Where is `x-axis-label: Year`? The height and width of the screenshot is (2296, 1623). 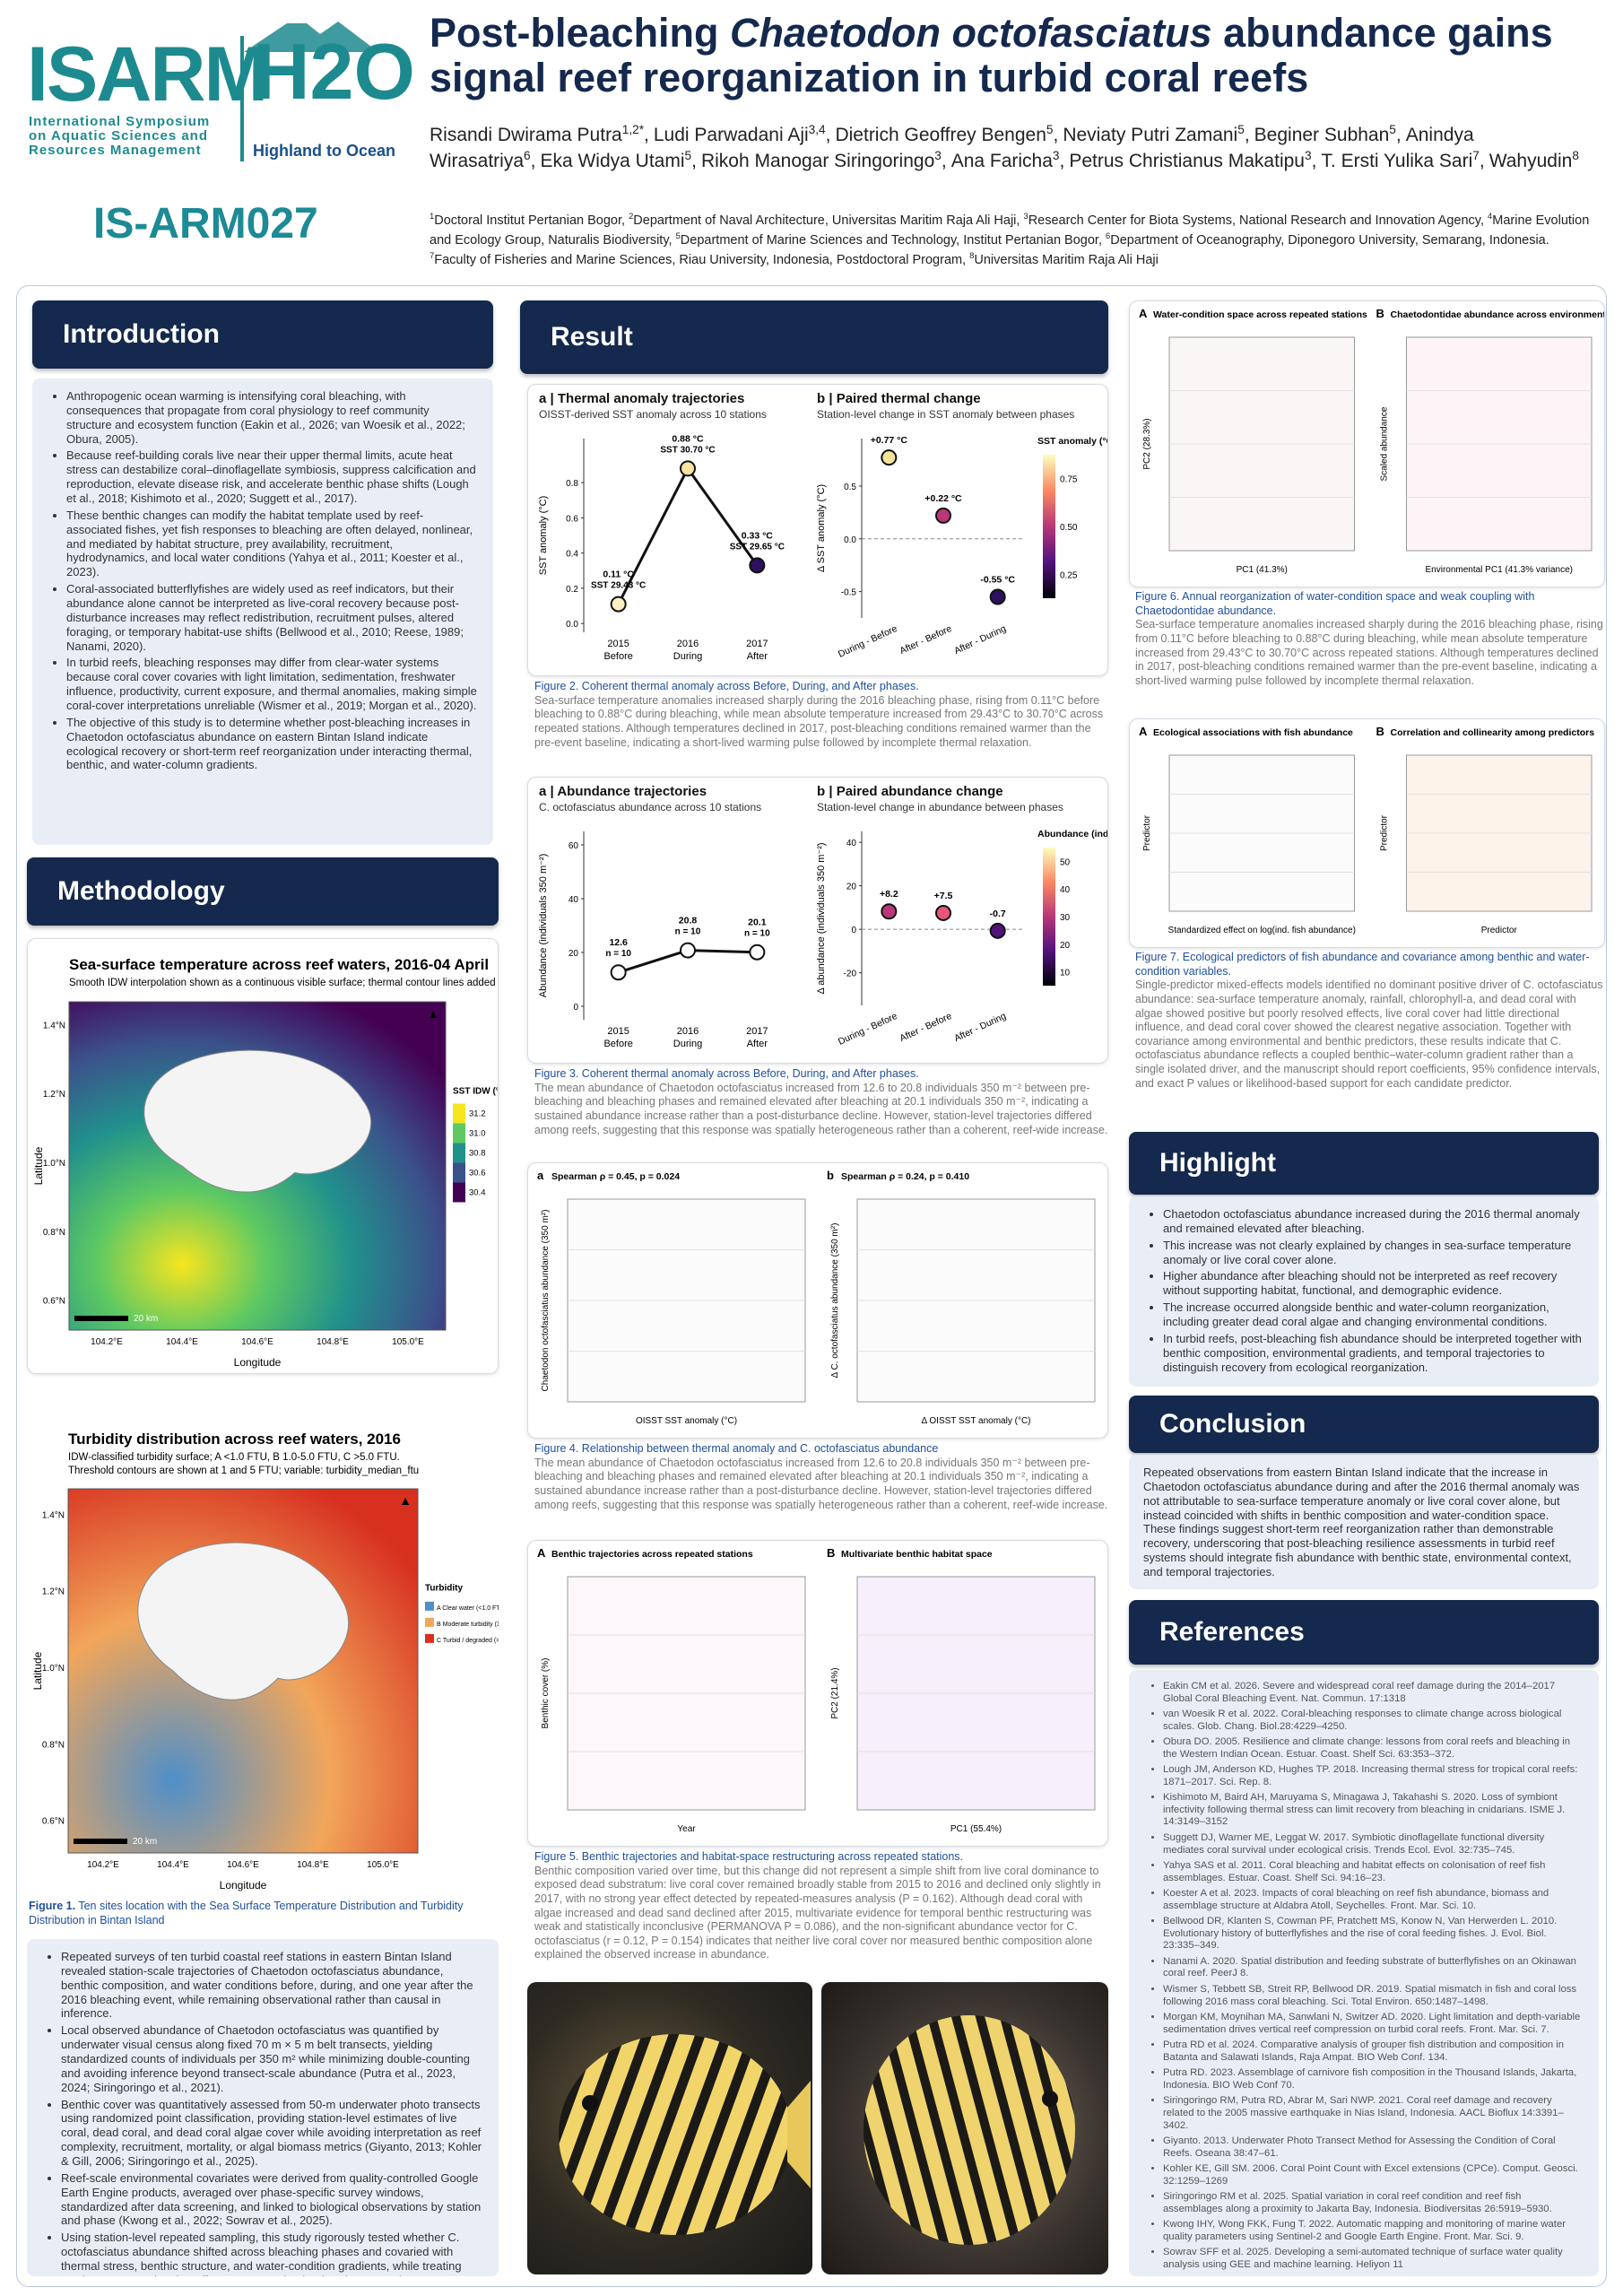
x-axis-label: Year is located at coordinates (686, 1829).